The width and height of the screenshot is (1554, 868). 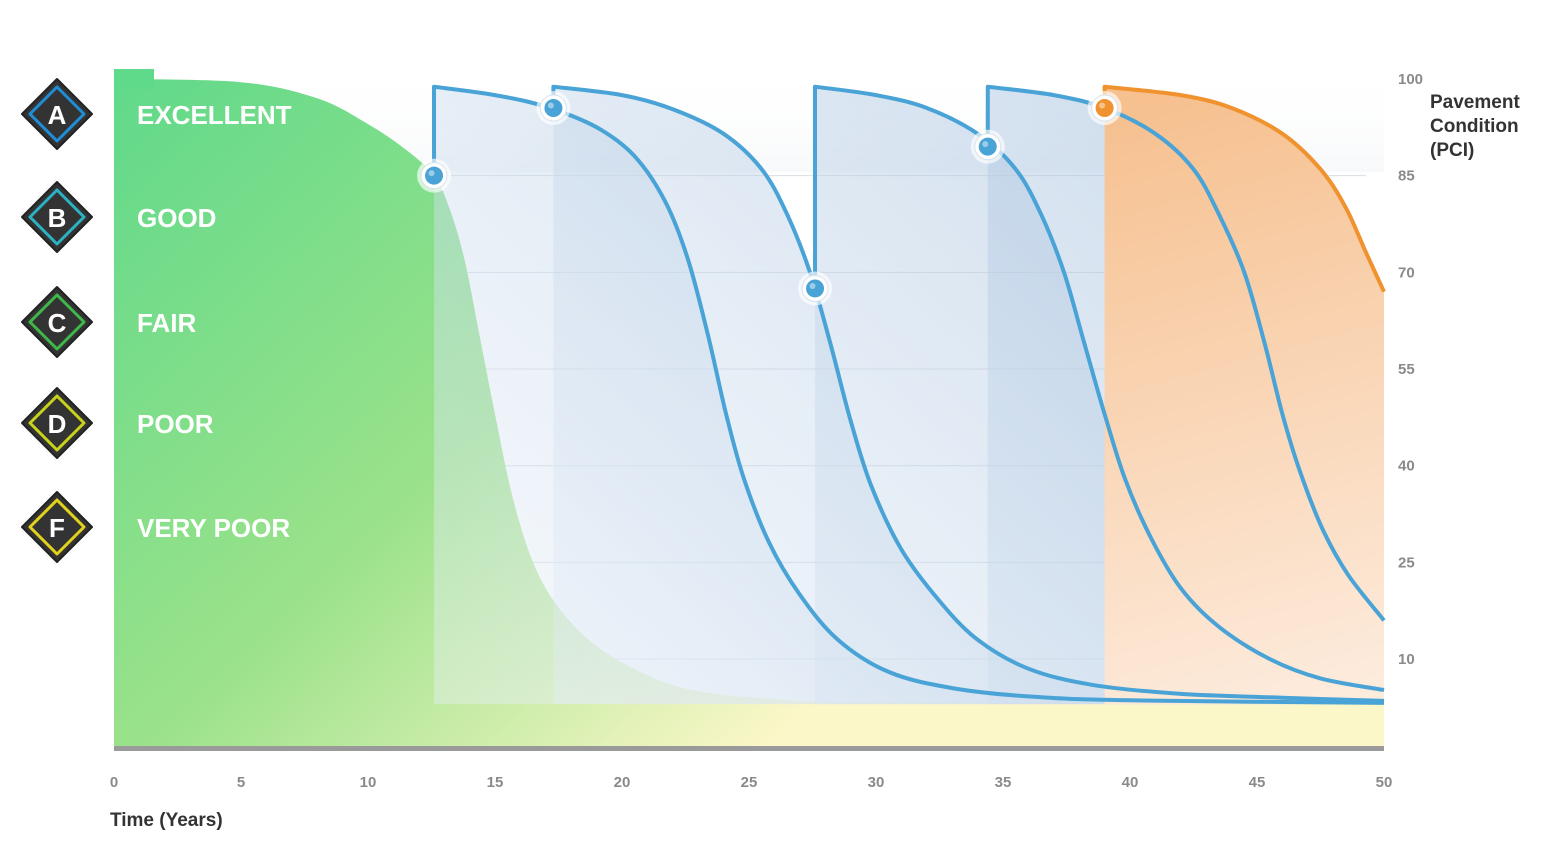 What do you see at coordinates (118, 217) in the screenshot?
I see `grade-b: B GOOD` at bounding box center [118, 217].